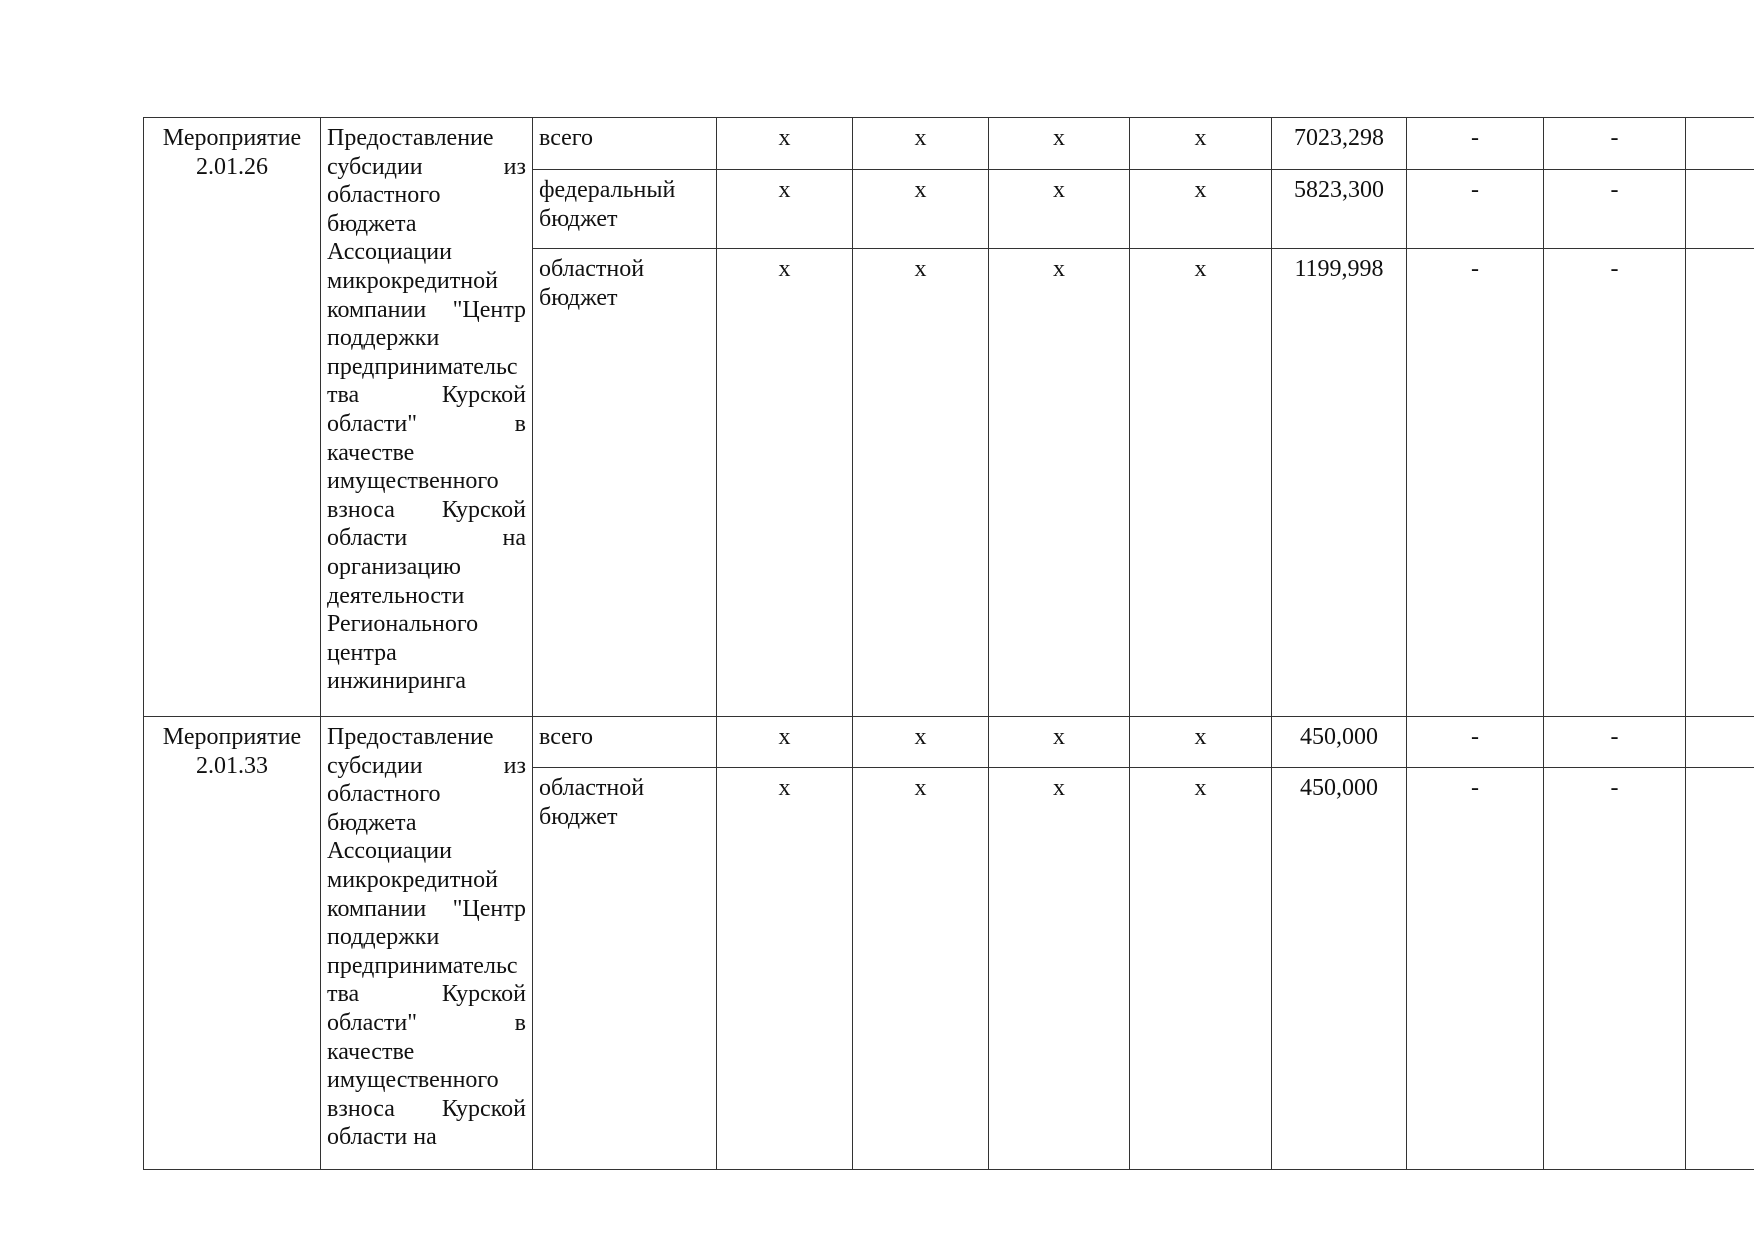 The height and width of the screenshot is (1240, 1754). Describe the element at coordinates (232, 417) in the screenshot. I see `event-id-cell: Мероприятие 2.01.26` at that location.